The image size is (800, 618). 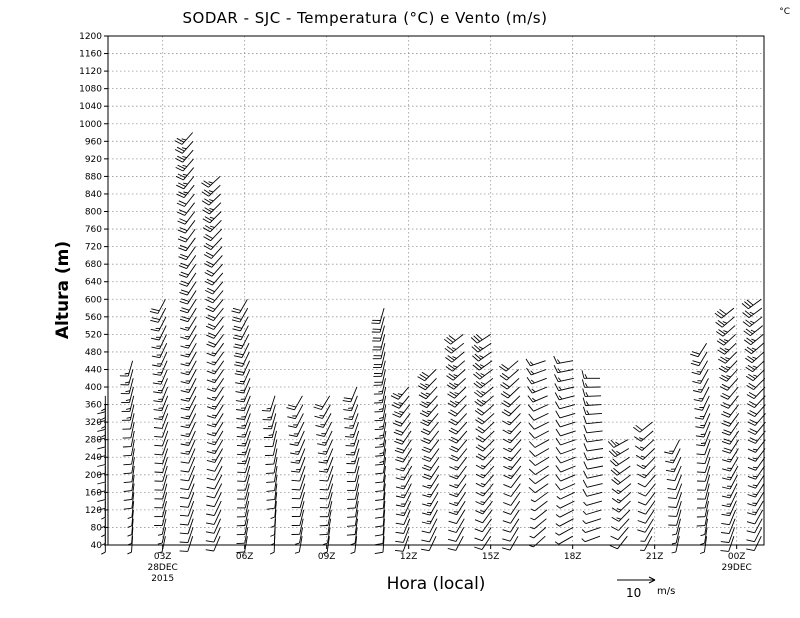 What do you see at coordinates (652, 581) in the screenshot?
I see `scale-arrow-head-lower` at bounding box center [652, 581].